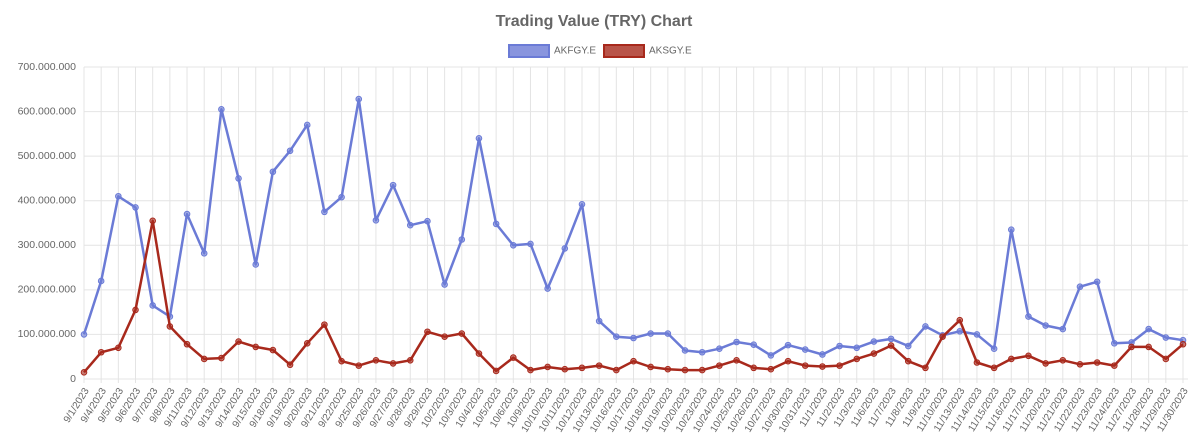 This screenshot has height=435, width=1188. What do you see at coordinates (47, 67) in the screenshot?
I see `y-tick-label: 700.000.000` at bounding box center [47, 67].